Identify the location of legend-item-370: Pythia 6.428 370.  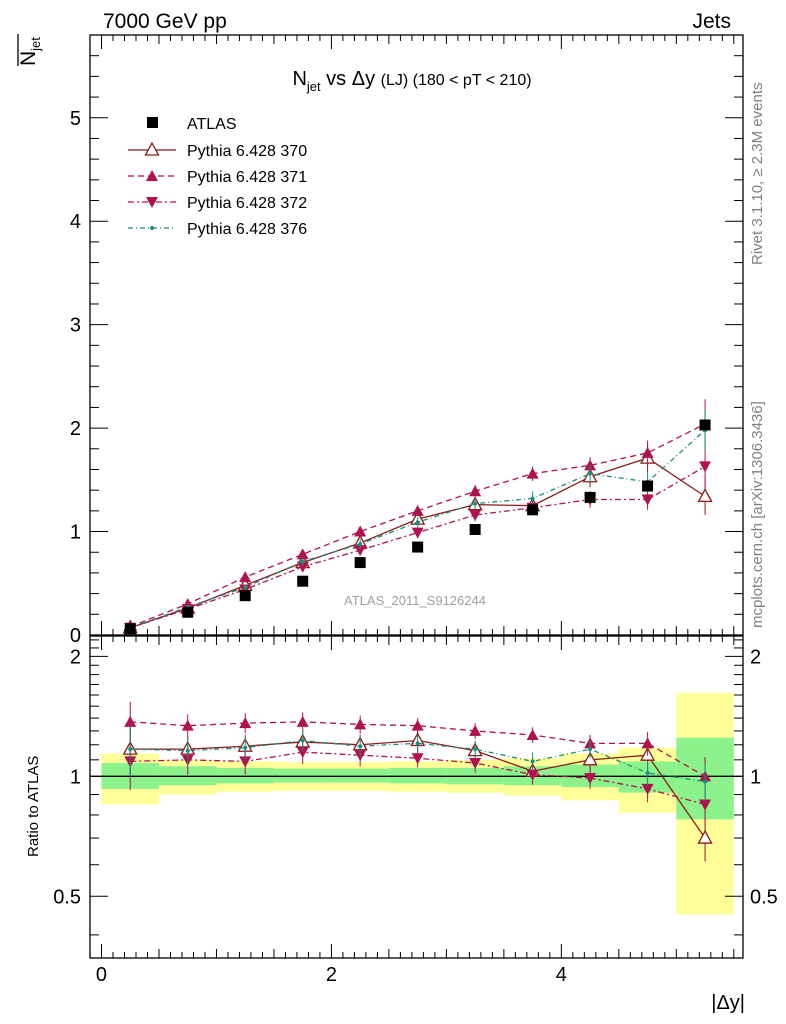
(217, 150).